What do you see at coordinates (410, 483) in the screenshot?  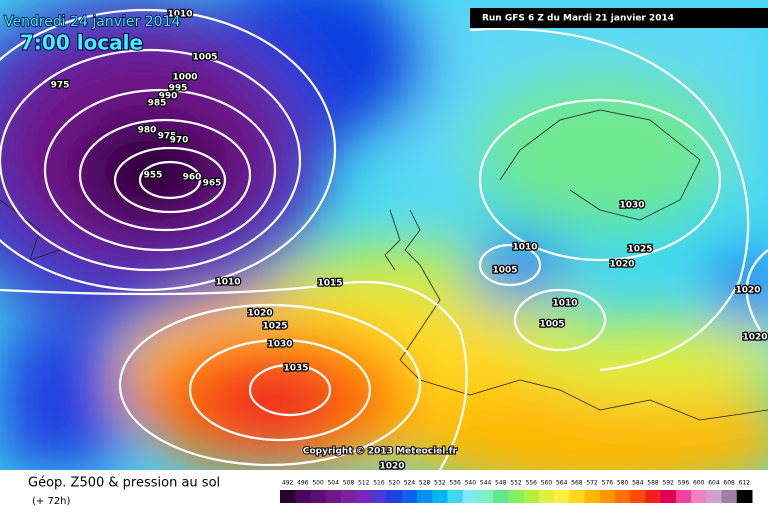 I see `scale-label: 524` at bounding box center [410, 483].